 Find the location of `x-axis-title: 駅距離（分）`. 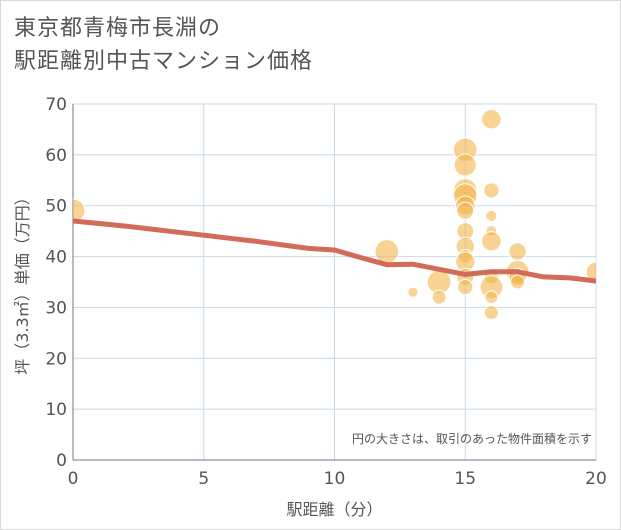

x-axis-title: 駅距離（分） is located at coordinates (334, 509).